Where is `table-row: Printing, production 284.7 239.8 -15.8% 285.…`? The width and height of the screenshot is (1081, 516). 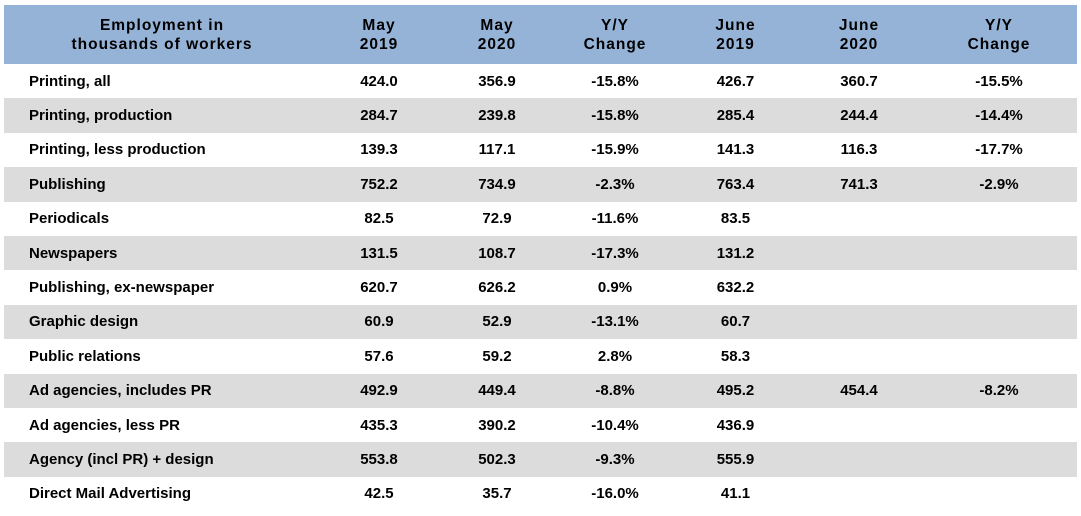
table-row: Printing, production 284.7 239.8 -15.8% 285.… is located at coordinates (540, 115).